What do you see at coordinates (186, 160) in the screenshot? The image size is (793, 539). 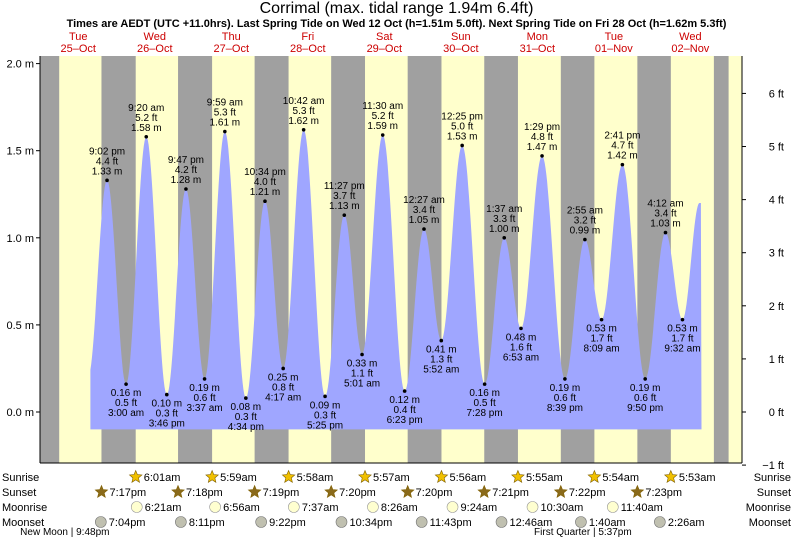 I see `tide-time-label: 9:47 pm` at bounding box center [186, 160].